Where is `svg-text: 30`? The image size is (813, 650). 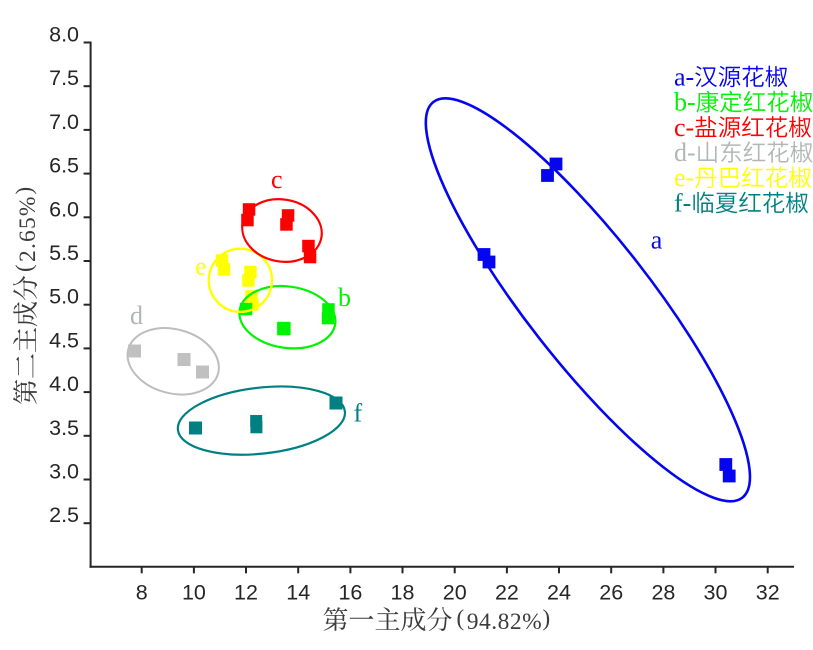
svg-text: 30 is located at coordinates (716, 593).